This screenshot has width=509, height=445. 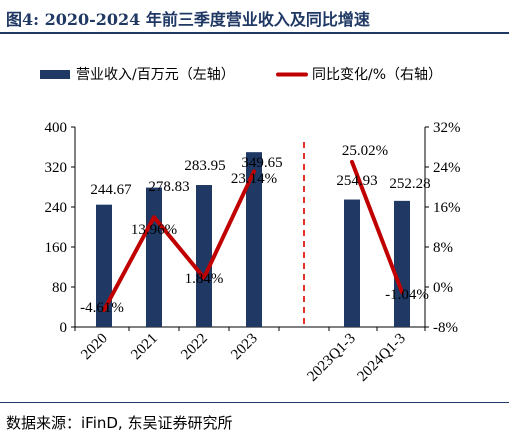 I want to click on x-axis-category-label: 2020, so click(x=94, y=347).